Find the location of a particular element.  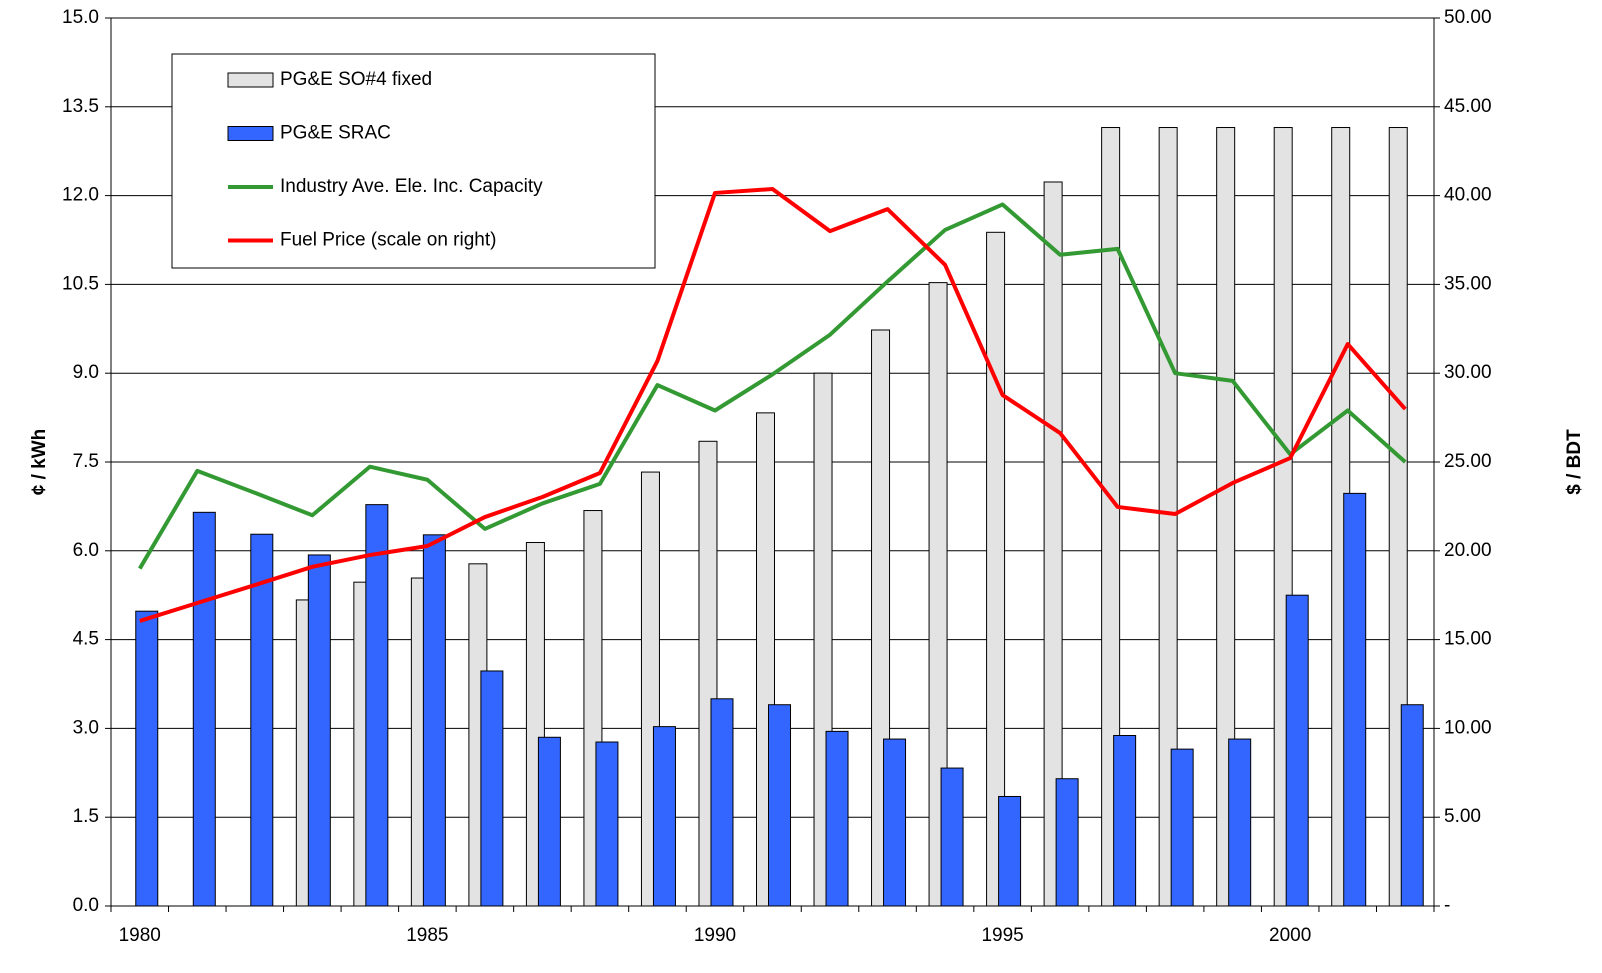

y2-tick-label: 15.00 is located at coordinates (1468, 639).